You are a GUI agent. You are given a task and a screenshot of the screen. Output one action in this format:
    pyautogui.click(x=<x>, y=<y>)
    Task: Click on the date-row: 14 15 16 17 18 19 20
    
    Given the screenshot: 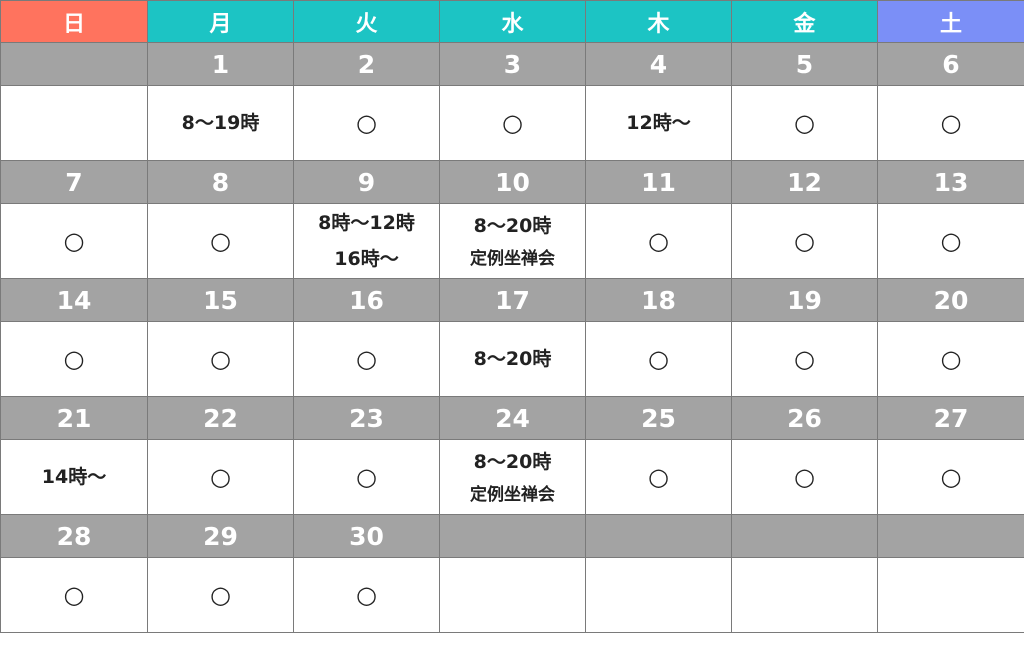 What is the action you would take?
    pyautogui.click(x=512, y=300)
    